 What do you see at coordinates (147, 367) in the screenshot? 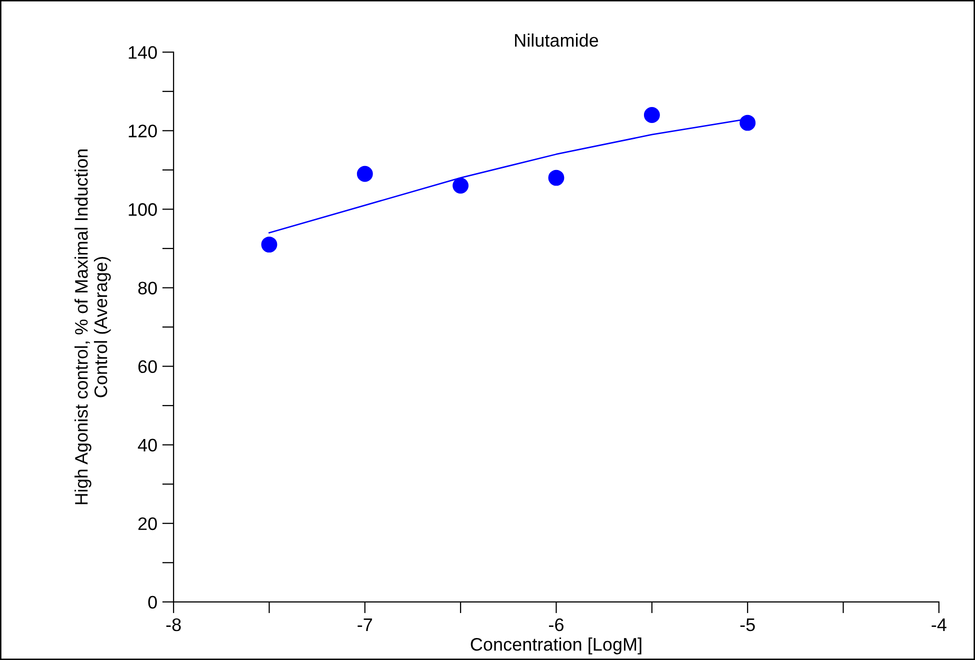
I see `y-tick-label: 60` at bounding box center [147, 367].